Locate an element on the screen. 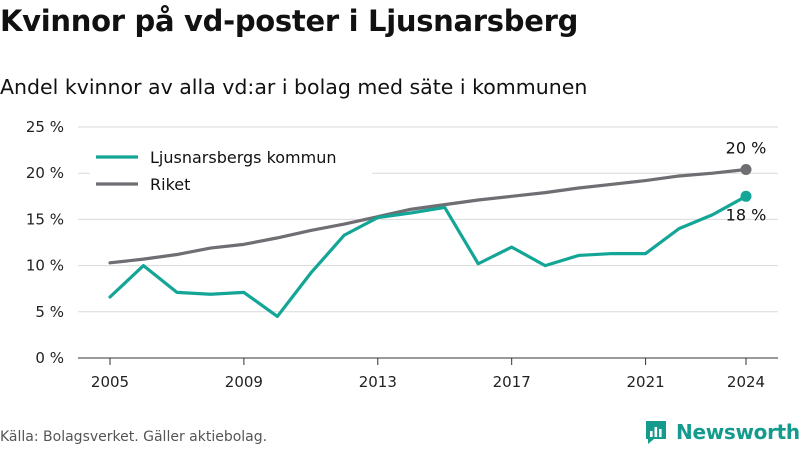 This screenshot has width=800, height=450. series-end-point-riket is located at coordinates (746, 170).